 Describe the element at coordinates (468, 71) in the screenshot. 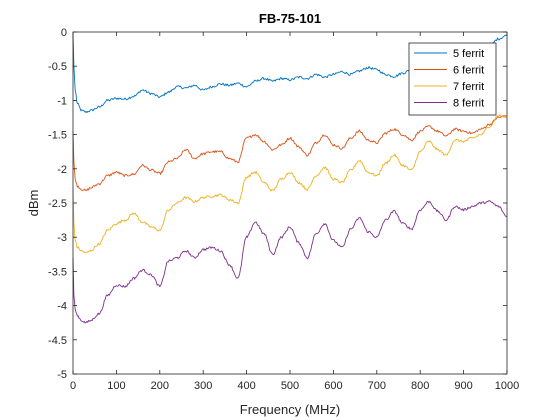

I see `legend-entry: 6 ferrit` at that location.